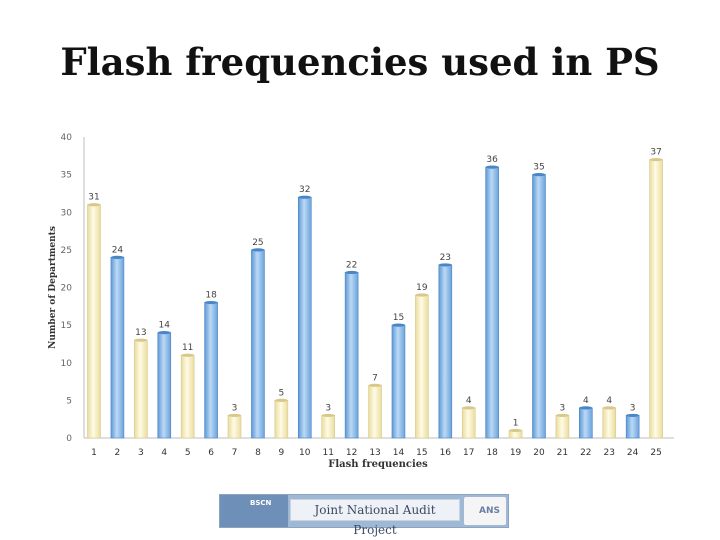 The width and height of the screenshot is (720, 540). What do you see at coordinates (489, 511) in the screenshot?
I see `ans-logo-text: ANS` at bounding box center [489, 511].